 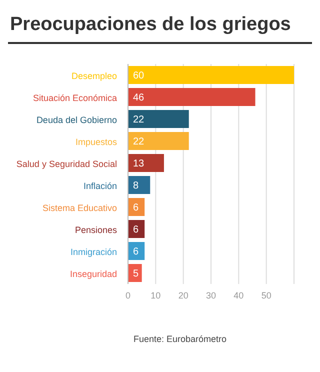 What do you see at coordinates (96, 230) in the screenshot?
I see `y-tick-label: Pensiones` at bounding box center [96, 230].